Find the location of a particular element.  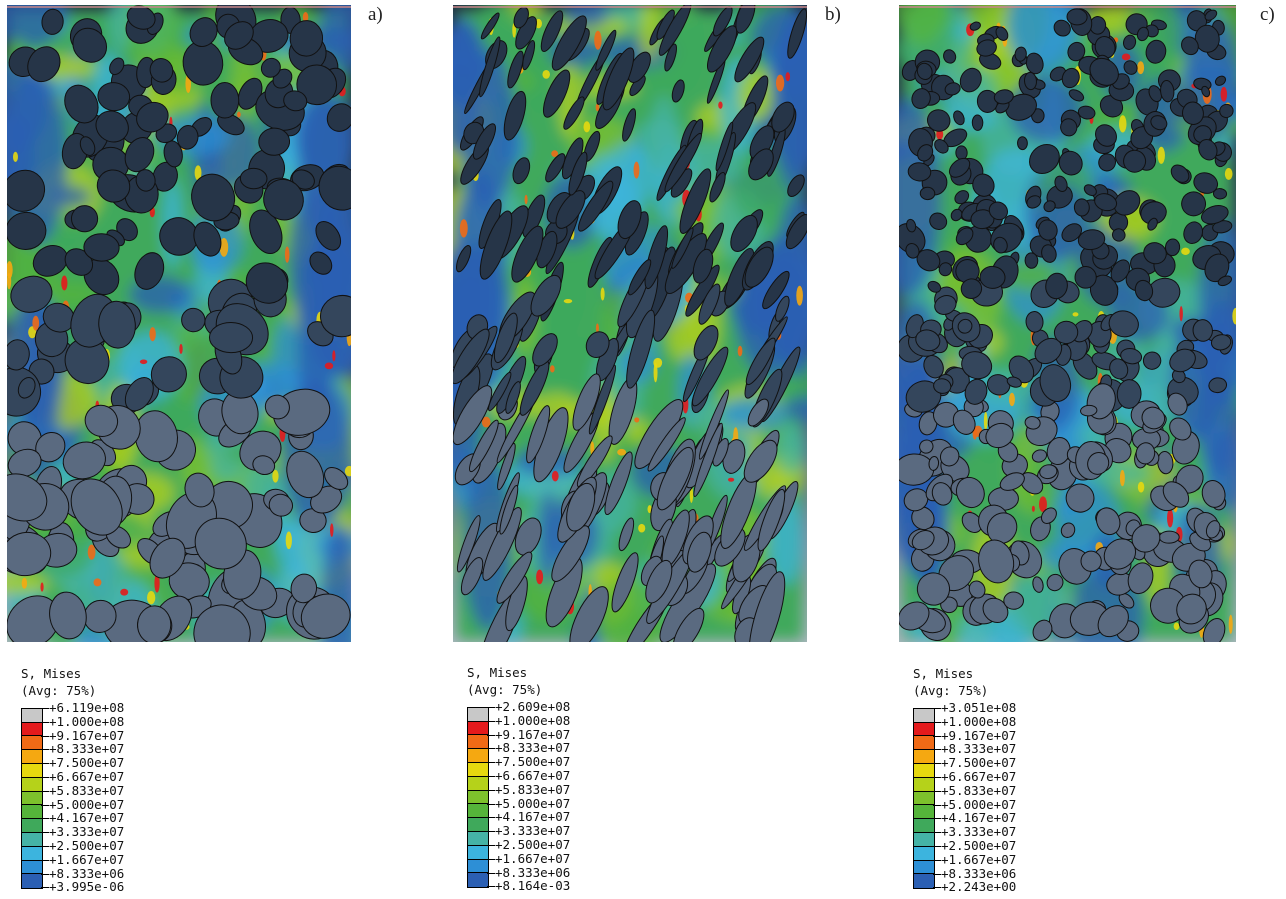

legend-value: +8.164e-03 is located at coordinates (533, 886).